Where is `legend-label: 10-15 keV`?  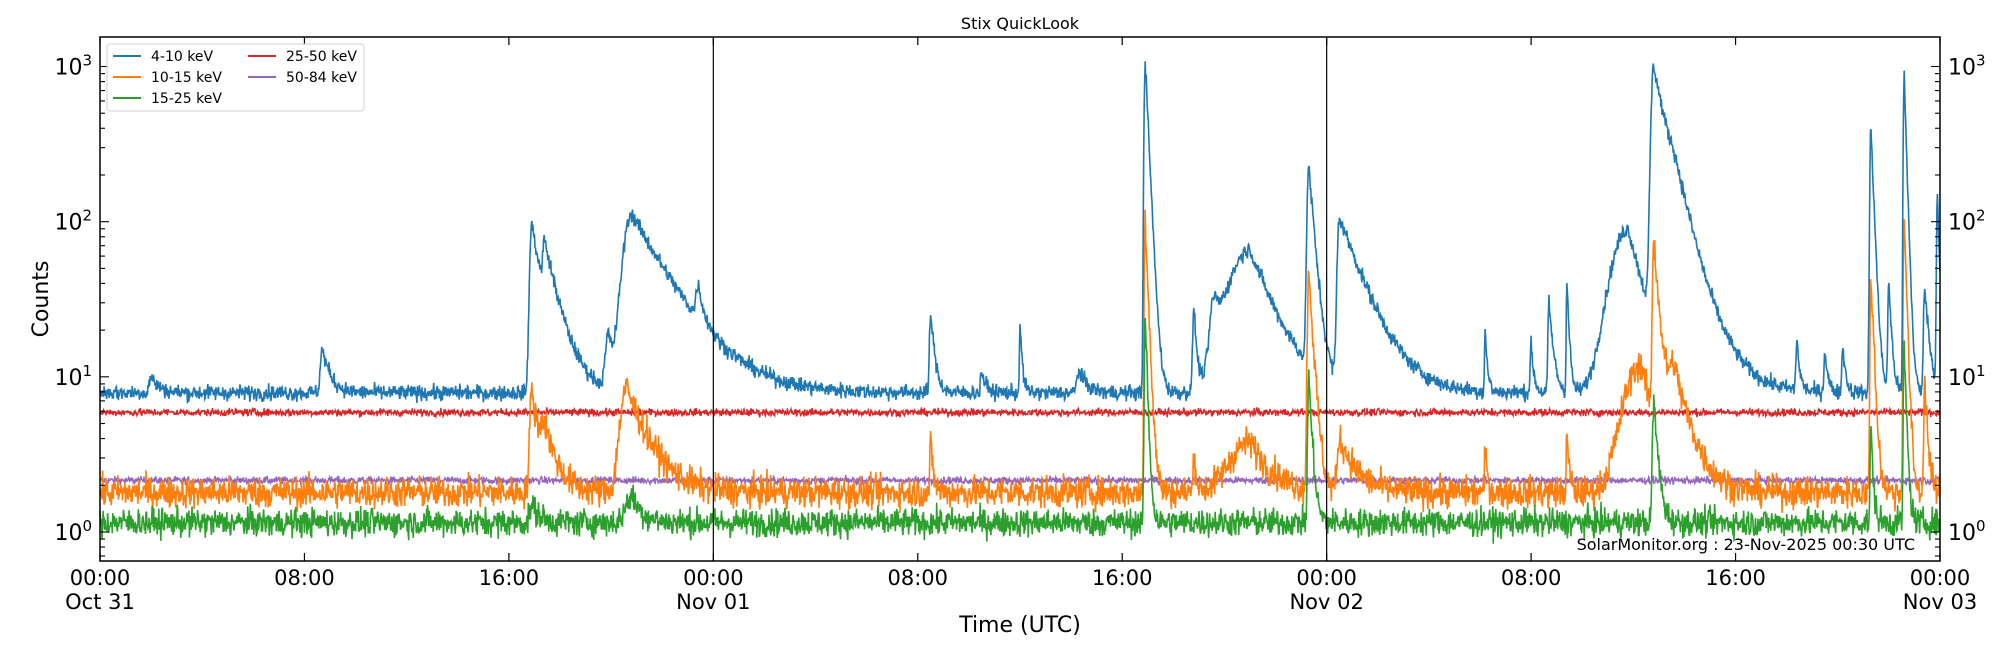
legend-label: 10-15 keV is located at coordinates (186, 78).